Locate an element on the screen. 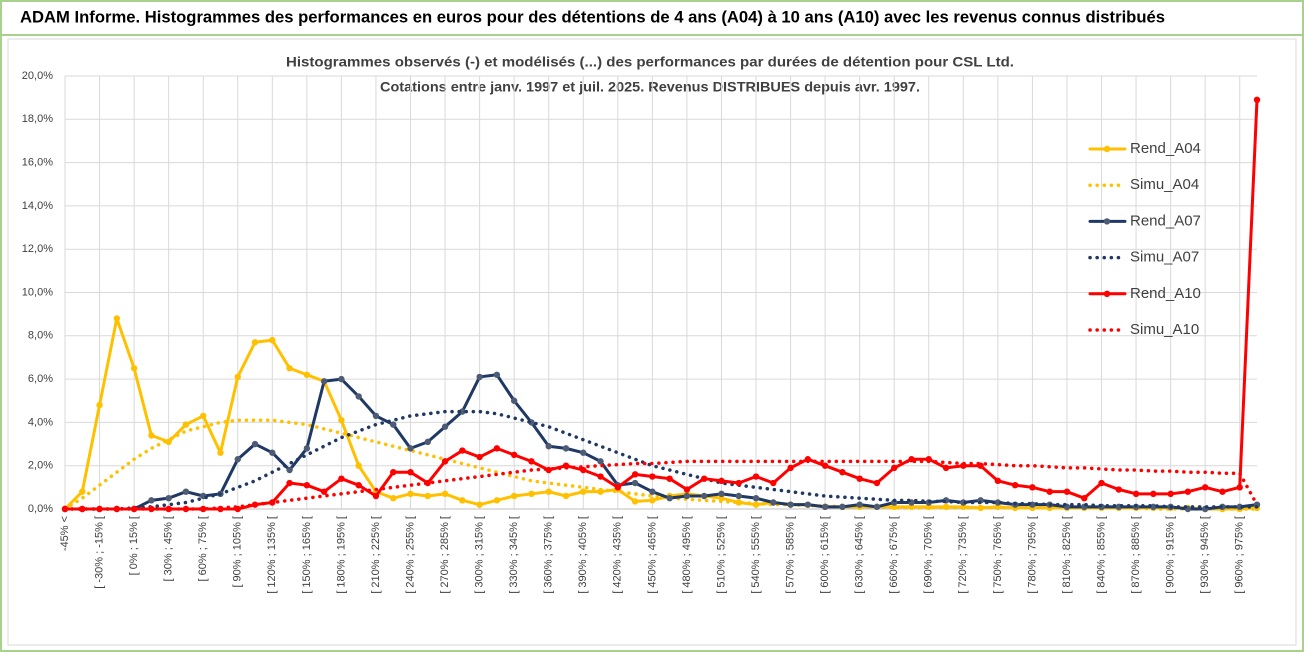 The height and width of the screenshot is (652, 1304). x-tick-label: [ 0% ; 15% [ is located at coordinates (134, 545).